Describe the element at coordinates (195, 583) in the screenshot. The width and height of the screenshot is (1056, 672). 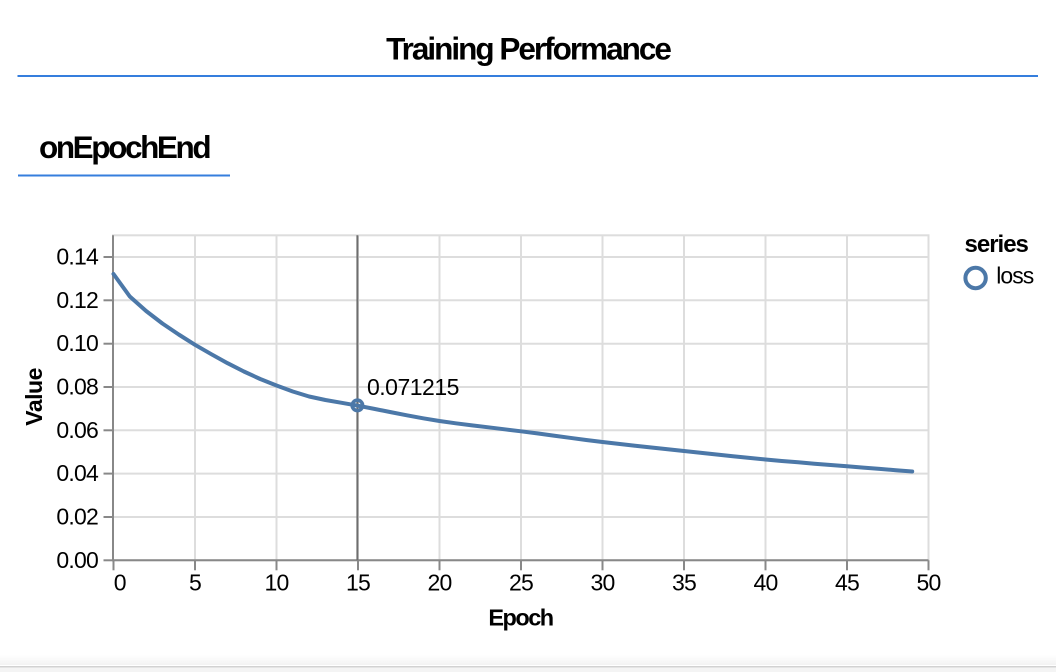
I see `svg-text: 5` at that location.